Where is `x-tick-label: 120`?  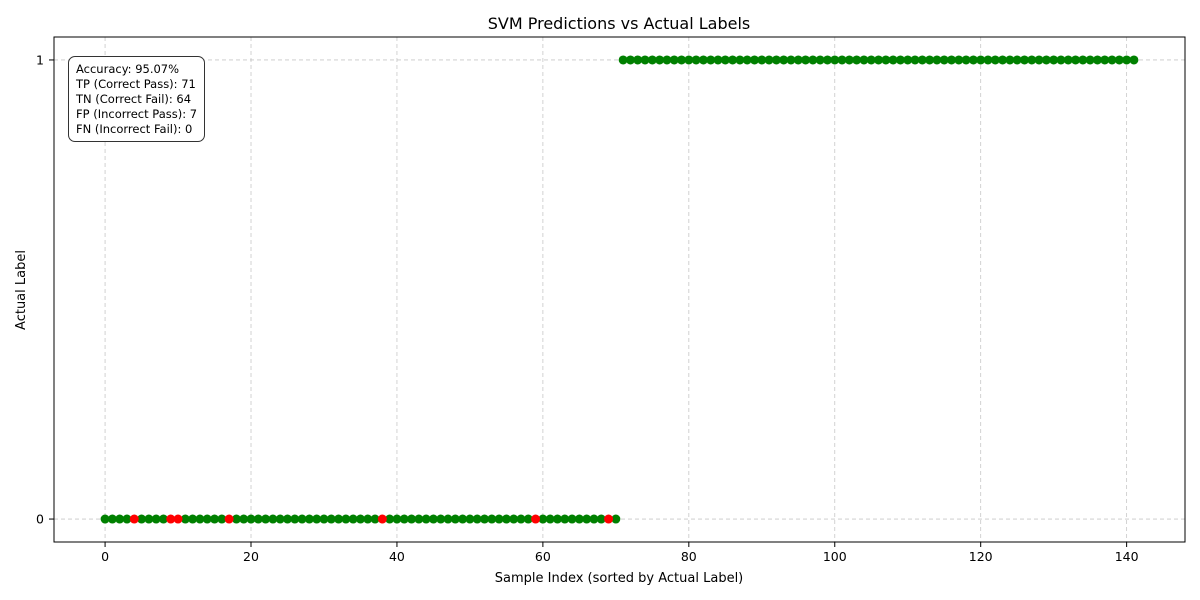 x-tick-label: 120 is located at coordinates (981, 556).